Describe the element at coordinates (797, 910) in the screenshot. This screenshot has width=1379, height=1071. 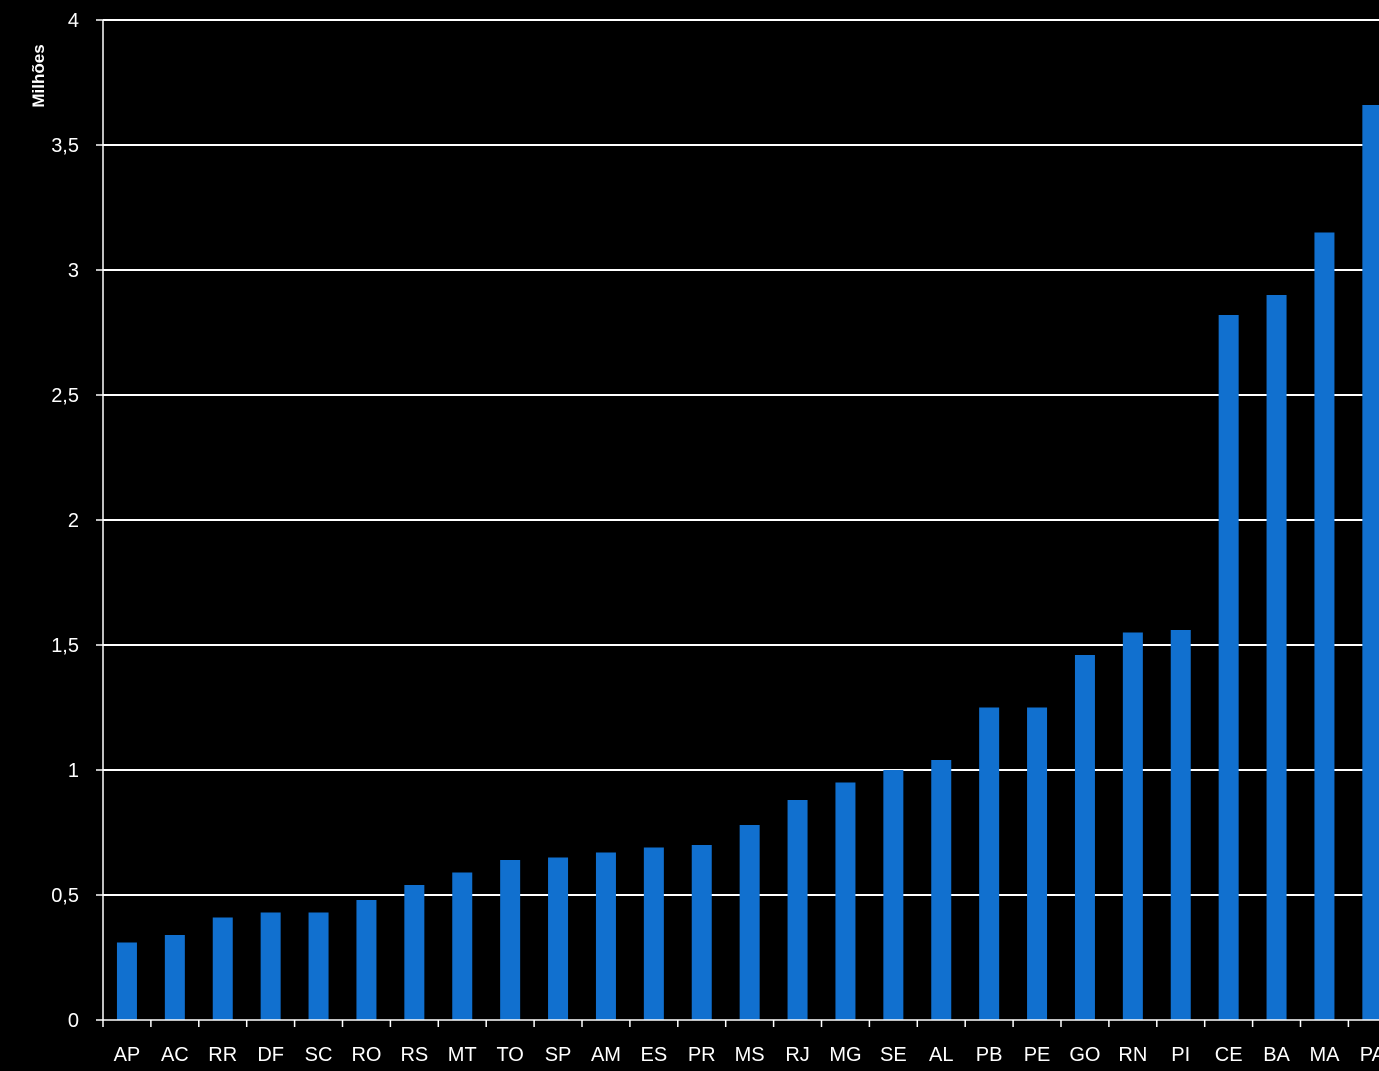
I see `bar-rj` at that location.